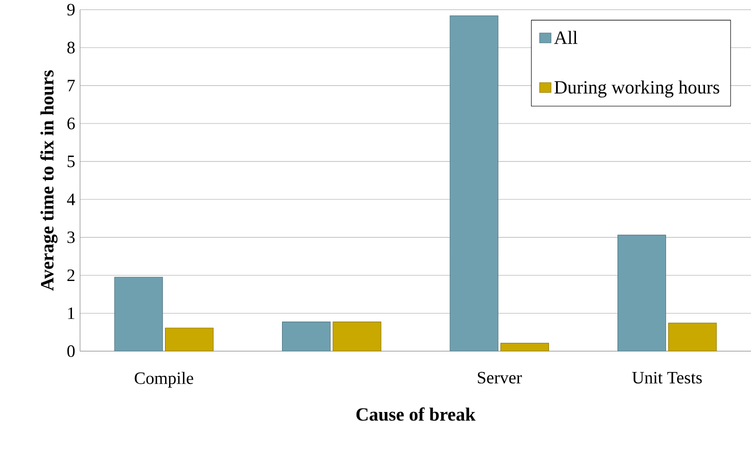 The width and height of the screenshot is (751, 451). Describe the element at coordinates (637, 89) in the screenshot. I see `legend-label: During working hours` at that location.